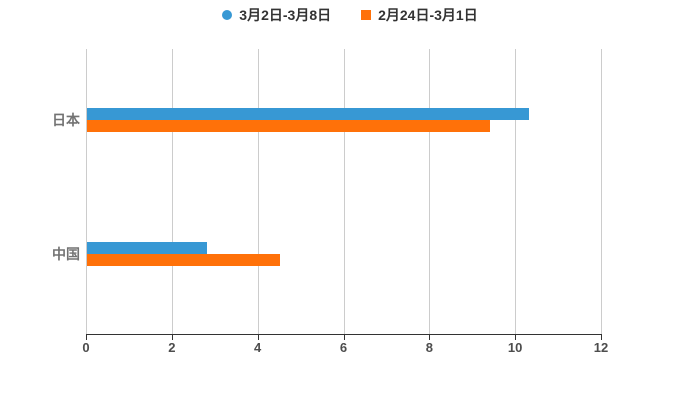 The height and width of the screenshot is (400, 700). I want to click on x-axis-tick-label: 6, so click(343, 347).